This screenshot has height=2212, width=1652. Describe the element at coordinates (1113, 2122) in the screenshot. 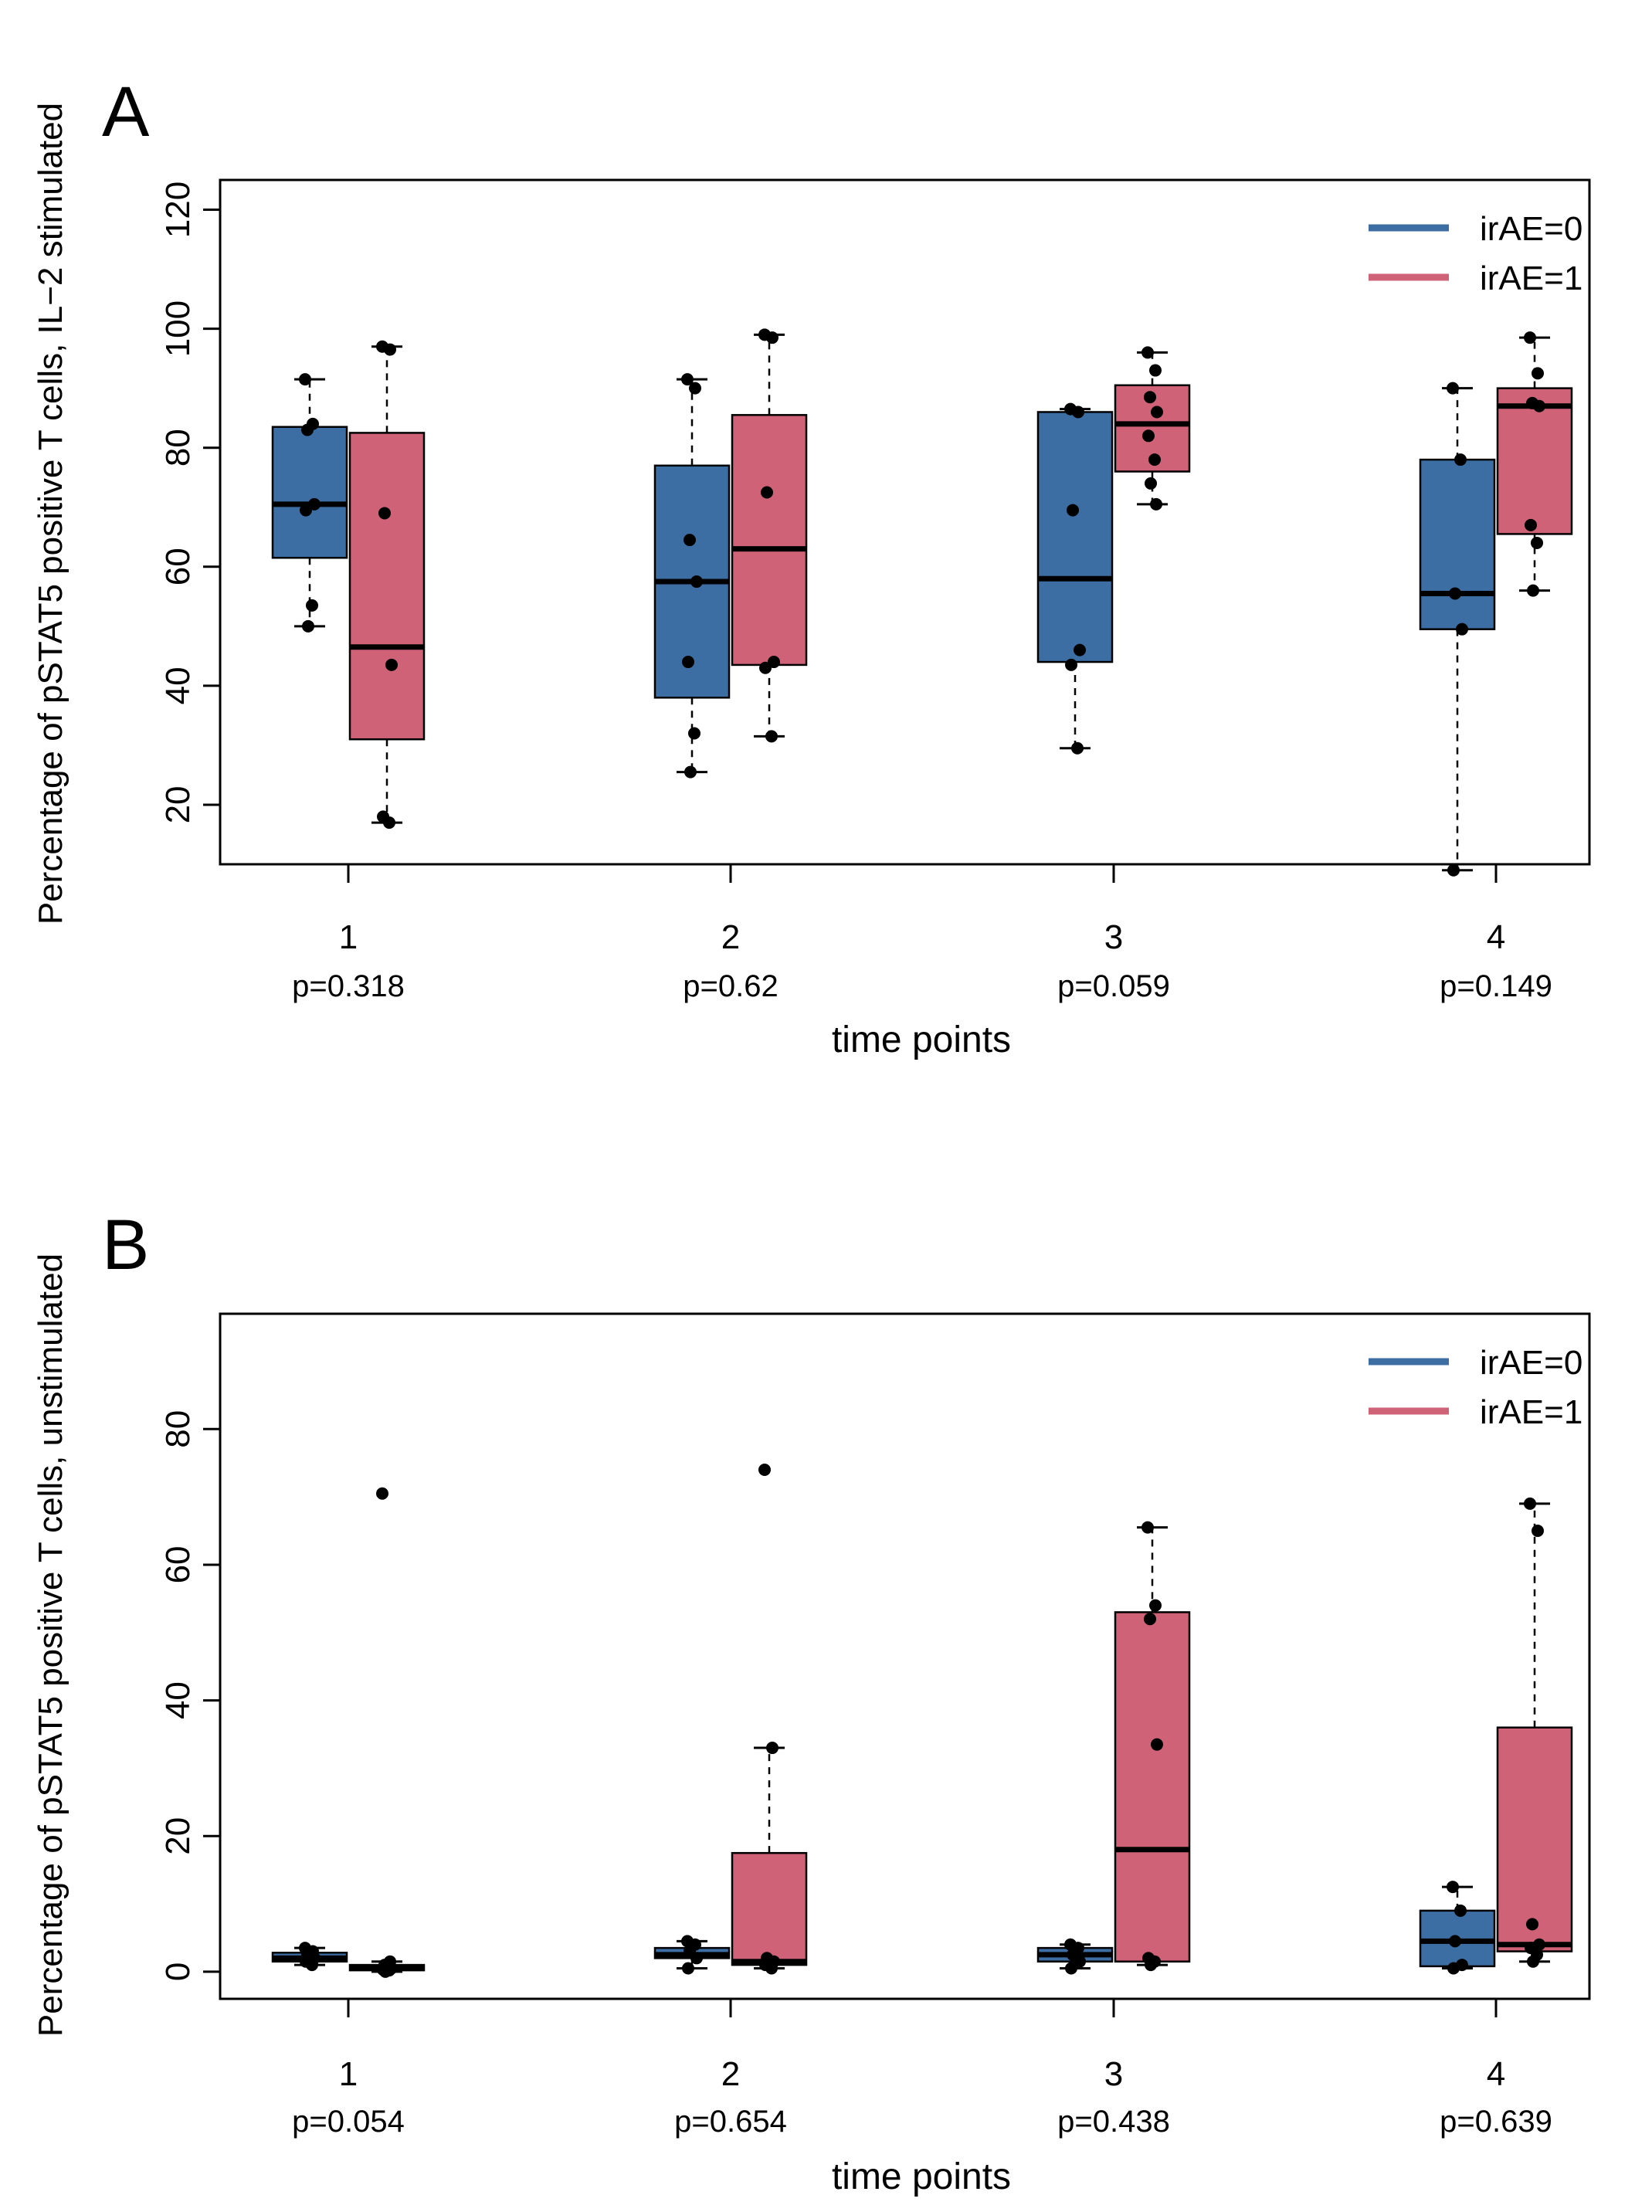

I see `p-value-label: p=0.438` at that location.